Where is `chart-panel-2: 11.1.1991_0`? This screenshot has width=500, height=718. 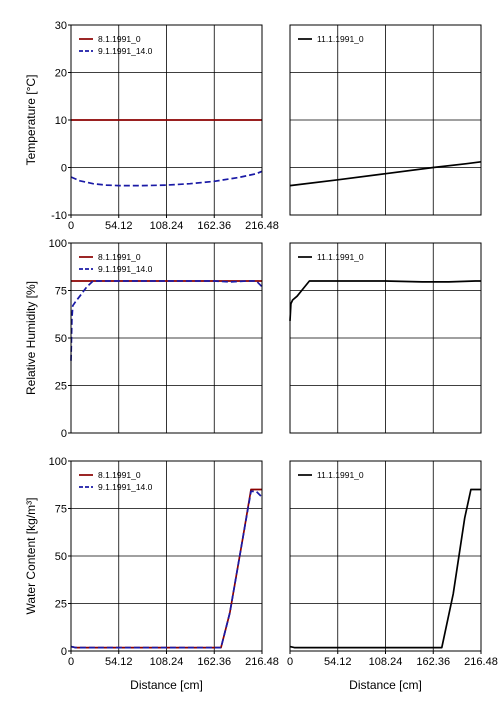
chart-panel-2: 11.1.1991_0 is located at coordinates (385, 120).